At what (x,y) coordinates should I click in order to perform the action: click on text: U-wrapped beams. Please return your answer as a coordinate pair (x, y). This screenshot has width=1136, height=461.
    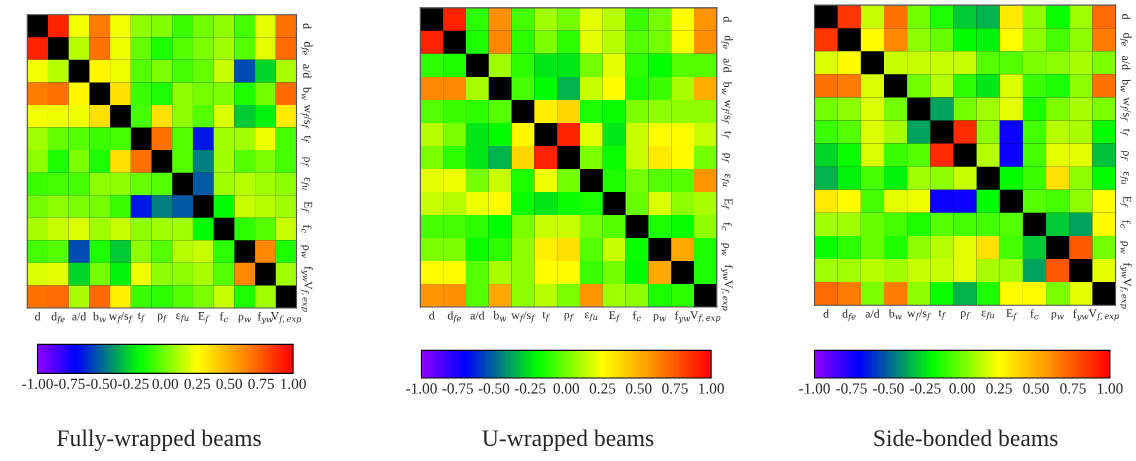
    Looking at the image, I should click on (568, 440).